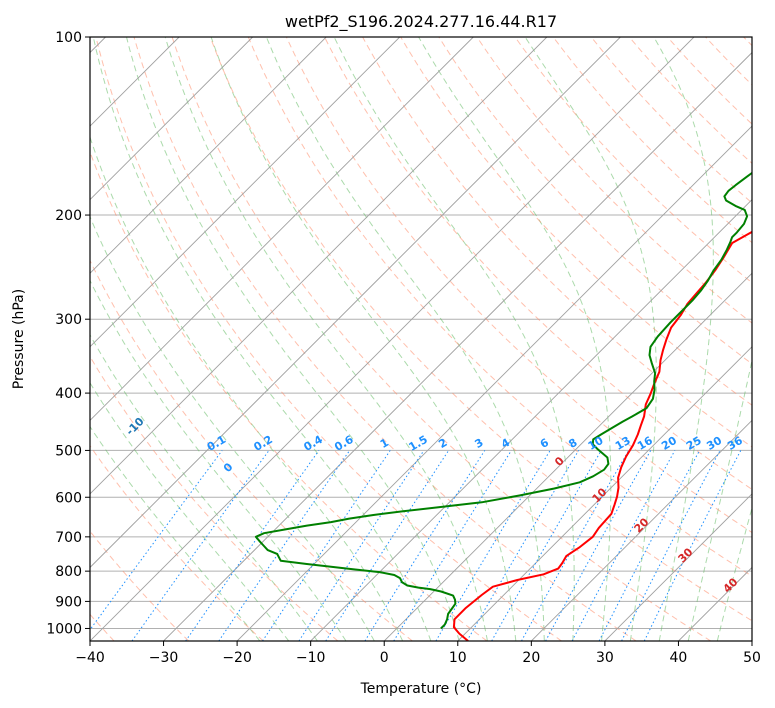  Describe the element at coordinates (679, 658) in the screenshot. I see `x-tick-label: 40` at that location.